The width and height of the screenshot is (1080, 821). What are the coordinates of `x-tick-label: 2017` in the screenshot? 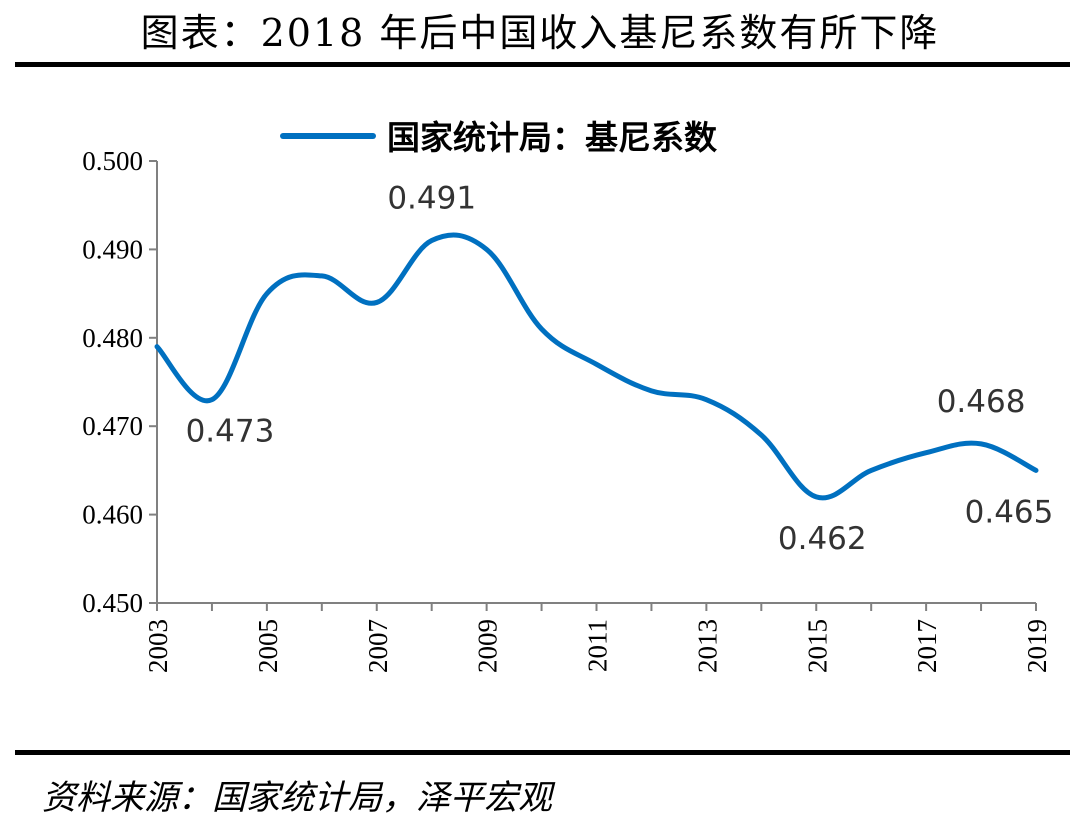 It's located at (927, 646).